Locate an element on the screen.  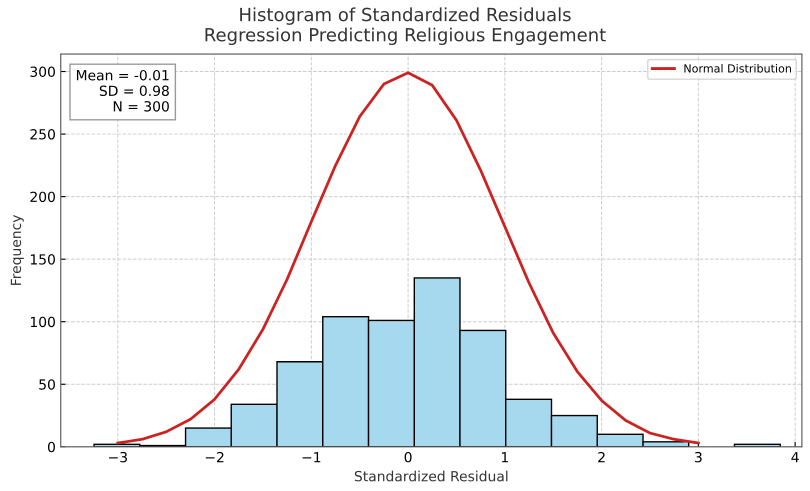
x-tick-label: 1 is located at coordinates (505, 457).